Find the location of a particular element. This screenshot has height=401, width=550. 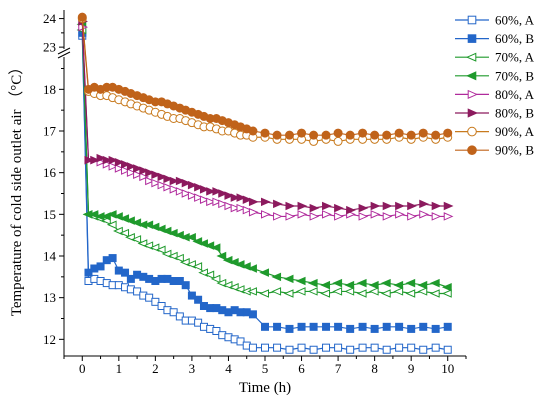

y-tick-label: 14 is located at coordinates (50, 256).